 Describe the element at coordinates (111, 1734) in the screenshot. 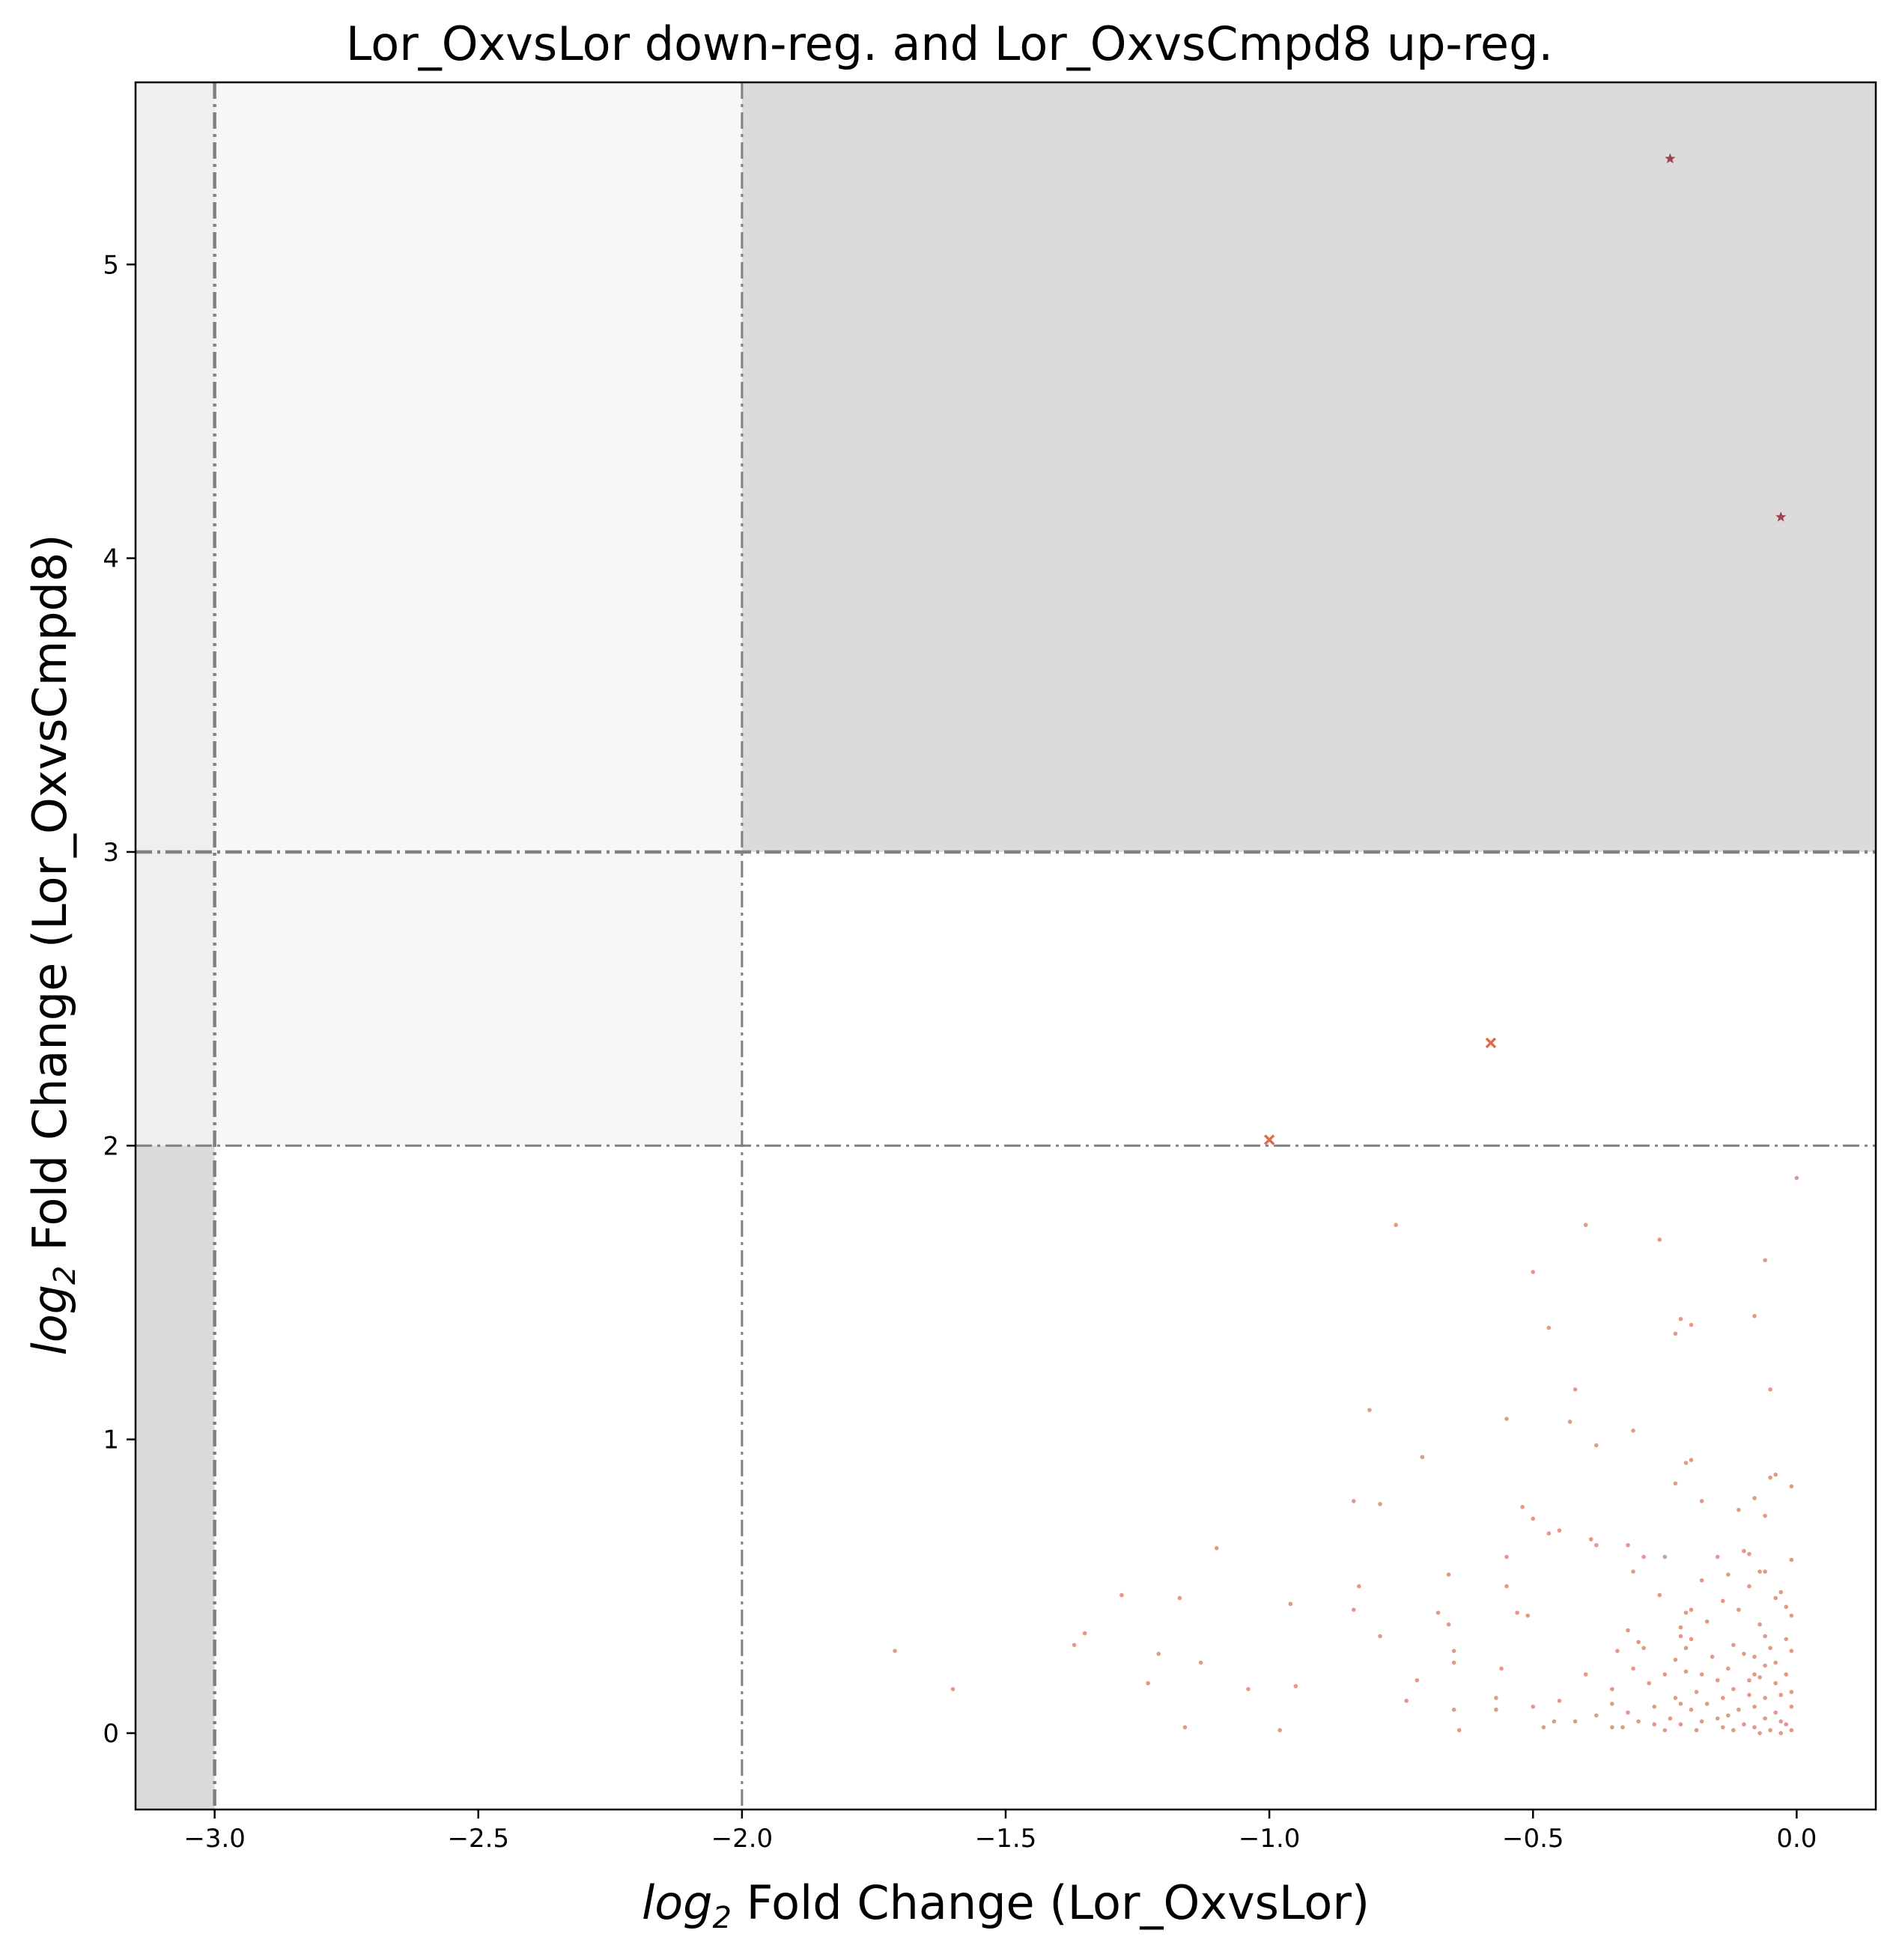

I see `y-tick-label: 0` at that location.